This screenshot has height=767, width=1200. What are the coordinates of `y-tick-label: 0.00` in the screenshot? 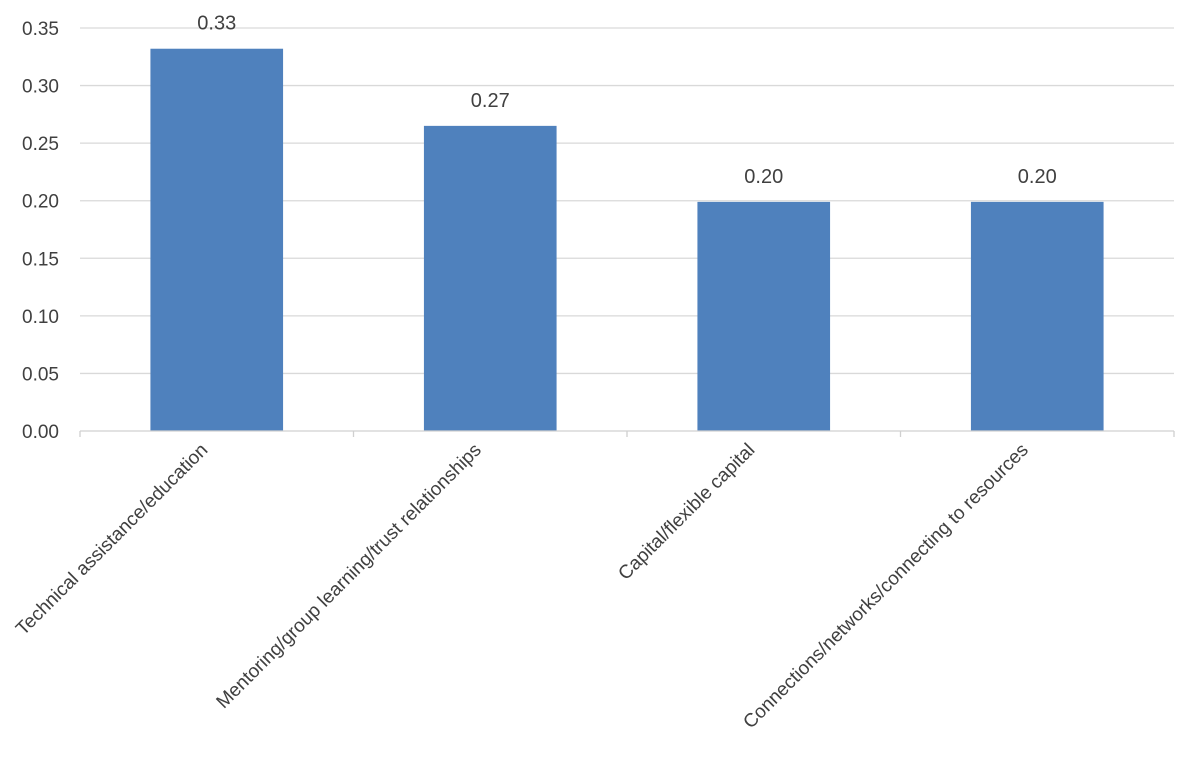 It's located at (40, 432).